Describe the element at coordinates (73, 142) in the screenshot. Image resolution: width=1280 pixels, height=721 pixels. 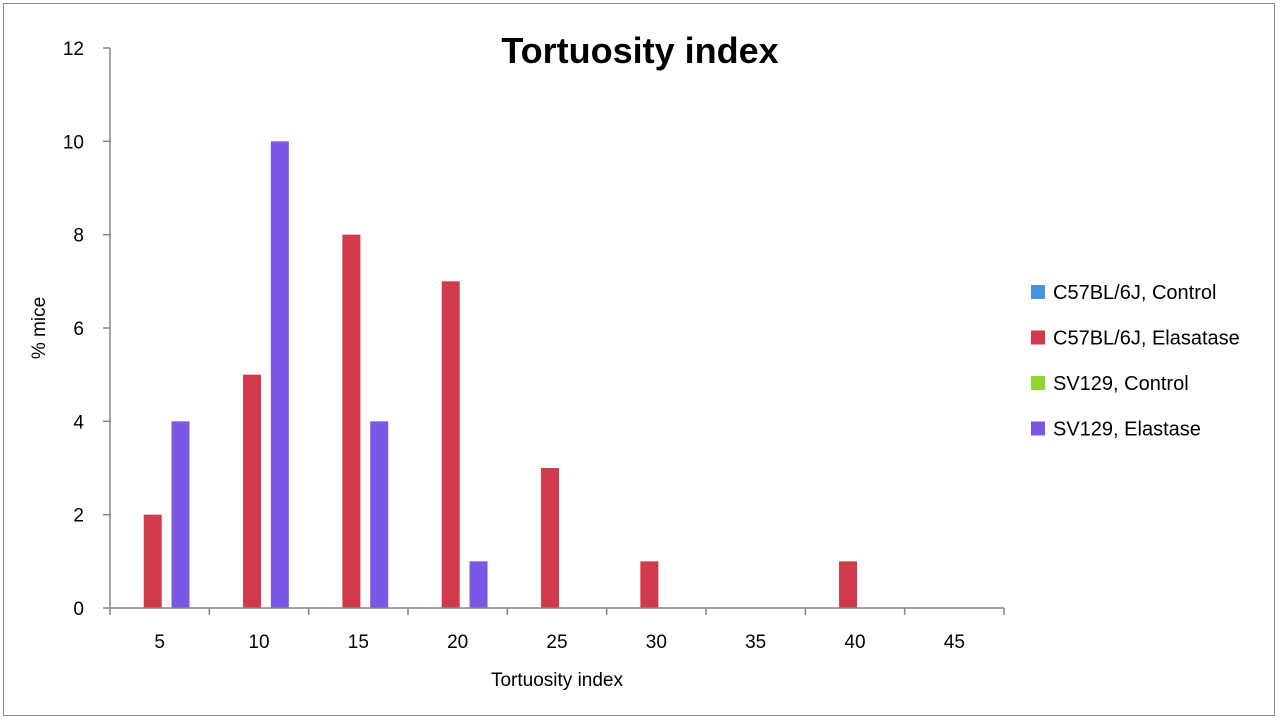
I see `y-tick-label: 10` at that location.